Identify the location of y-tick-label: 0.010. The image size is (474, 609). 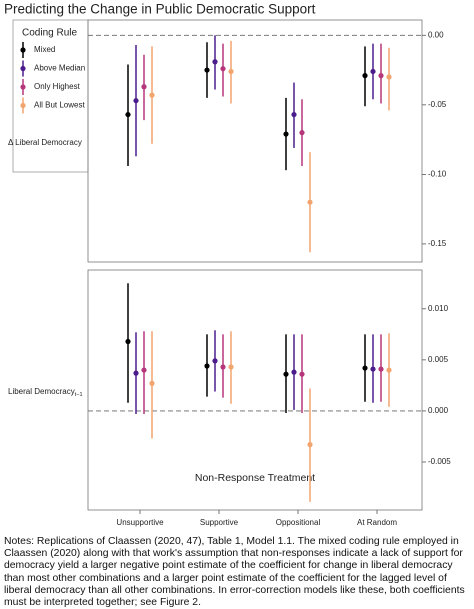
(438, 308).